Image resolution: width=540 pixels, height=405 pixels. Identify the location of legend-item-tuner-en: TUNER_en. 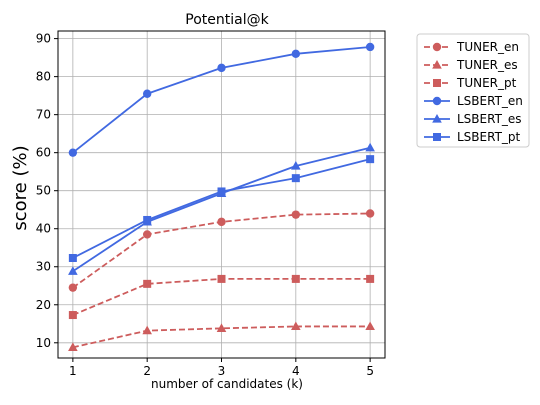
(471, 47).